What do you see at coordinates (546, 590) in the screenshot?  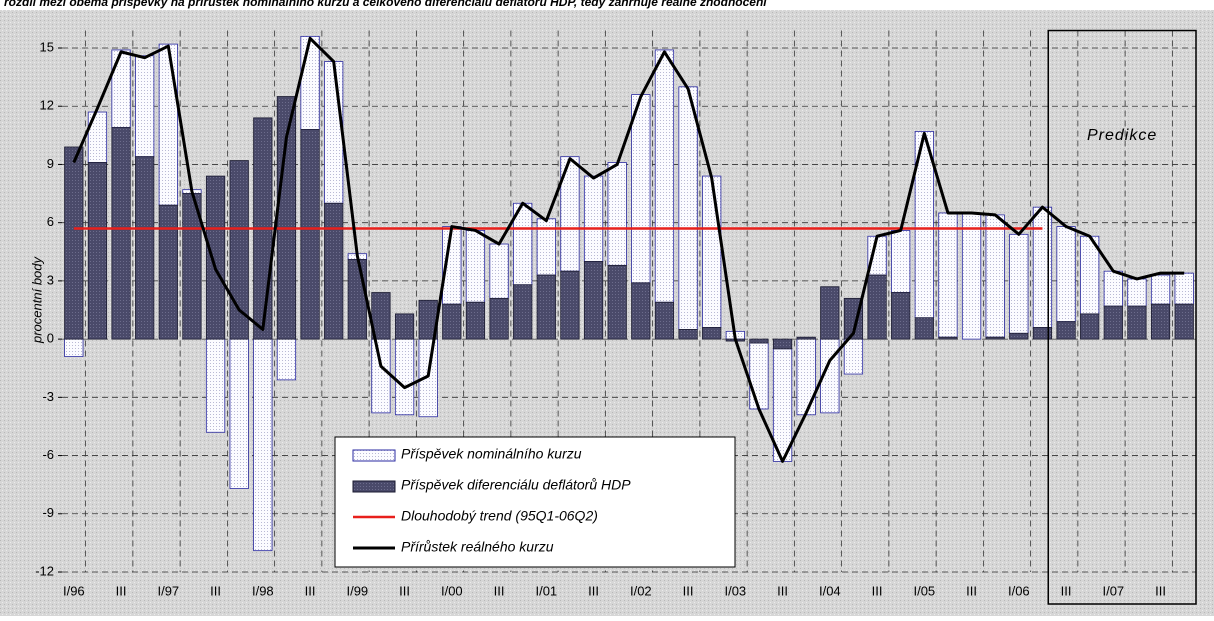 I see `x-tick-label: I/01` at bounding box center [546, 590].